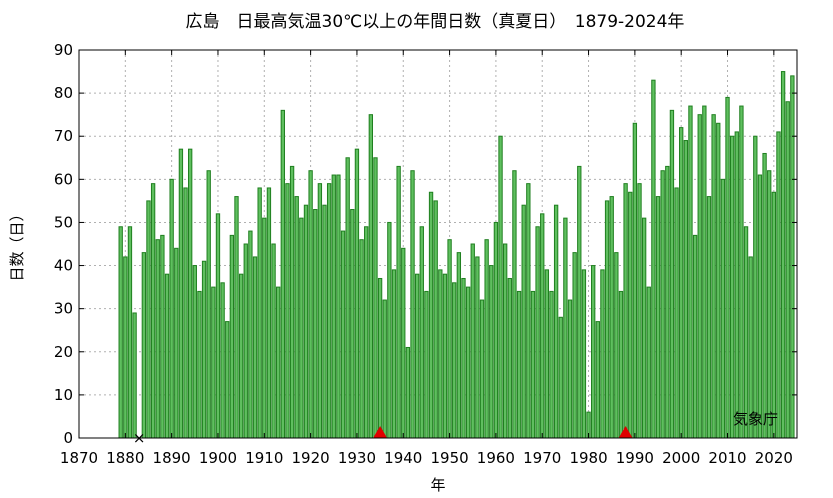 This screenshot has height=498, width=833. Describe the element at coordinates (63, 136) in the screenshot. I see `y-tick-label: 70` at that location.